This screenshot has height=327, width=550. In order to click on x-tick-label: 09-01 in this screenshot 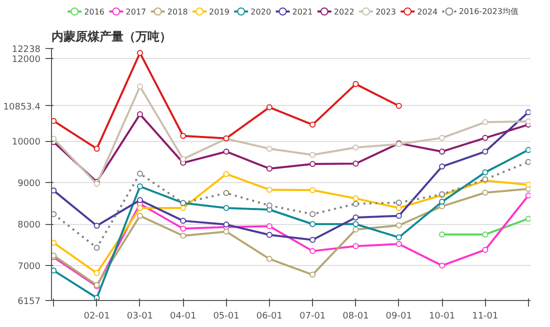, I will do `click(399, 317)`.